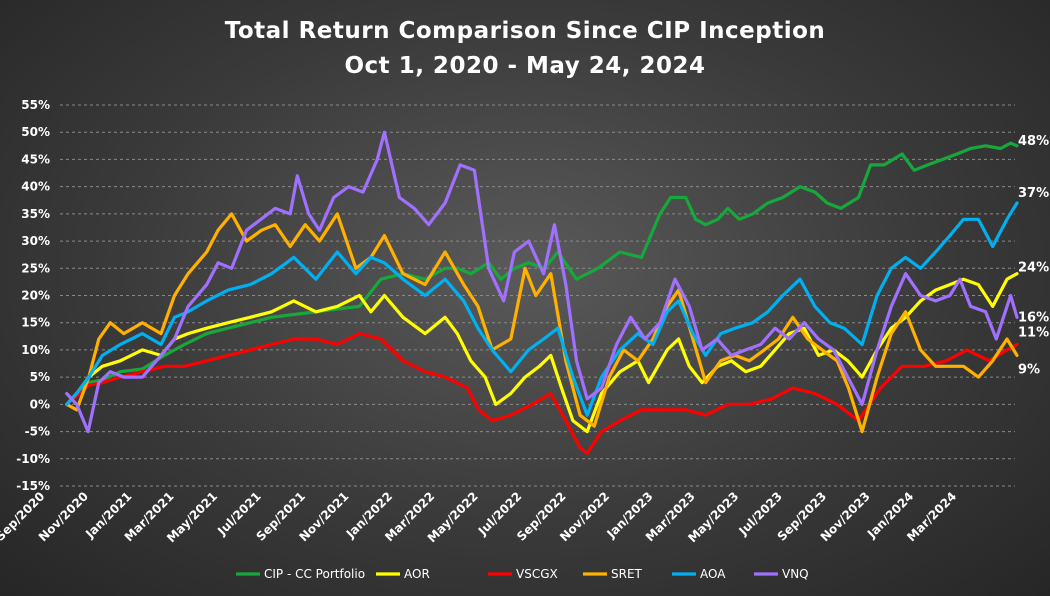 This screenshot has height=596, width=1050. I want to click on y-tick-label: 30%, so click(35, 241).